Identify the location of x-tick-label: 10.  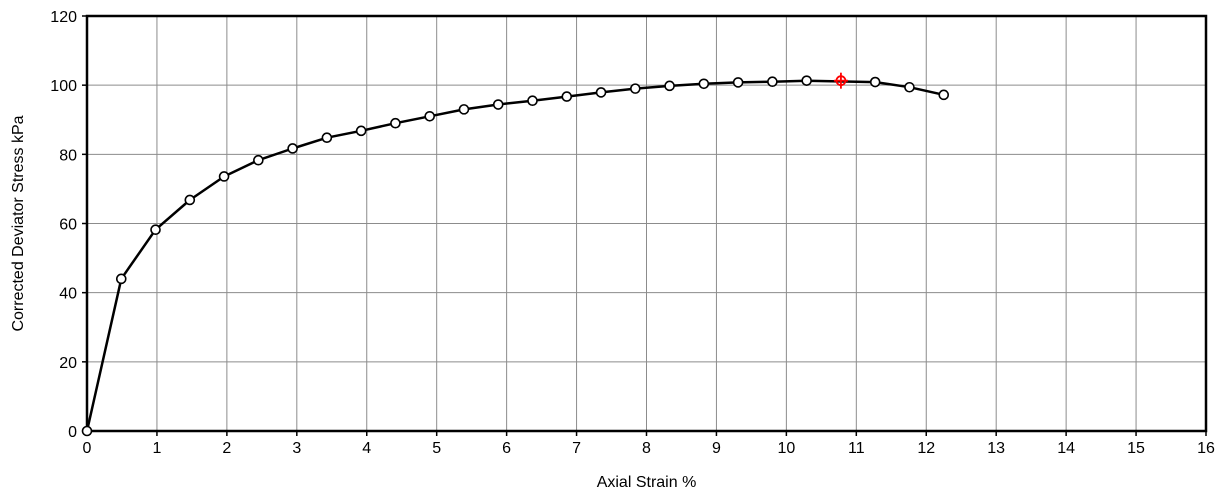
(786, 448).